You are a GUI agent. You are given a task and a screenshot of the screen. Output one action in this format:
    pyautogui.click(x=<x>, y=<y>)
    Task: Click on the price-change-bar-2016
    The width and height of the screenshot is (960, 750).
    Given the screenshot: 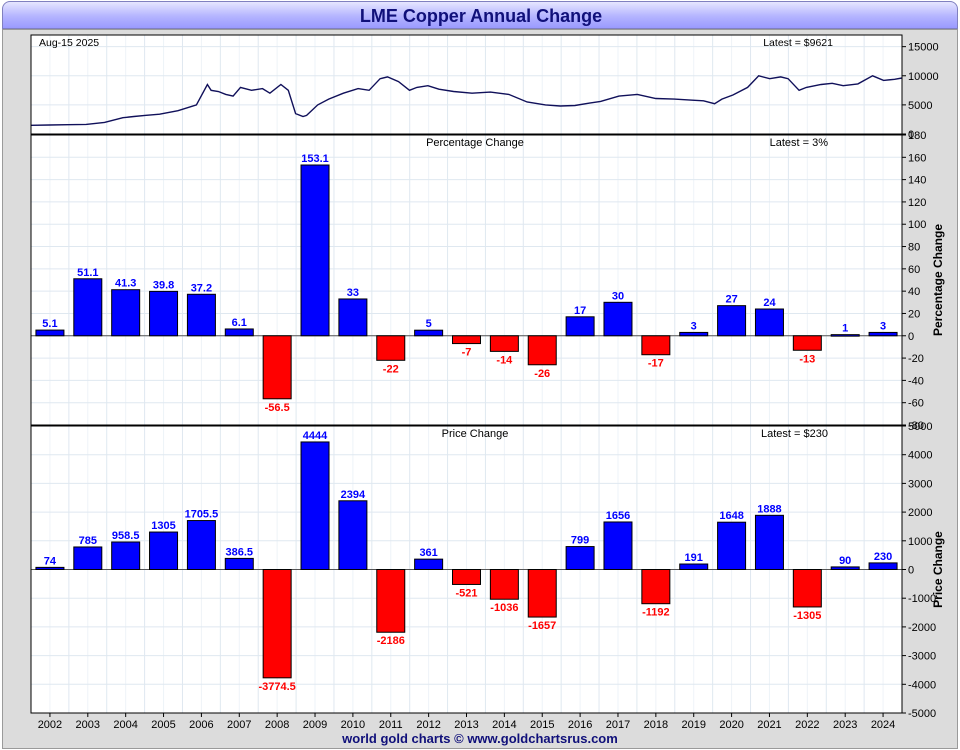 What is the action you would take?
    pyautogui.click(x=580, y=558)
    